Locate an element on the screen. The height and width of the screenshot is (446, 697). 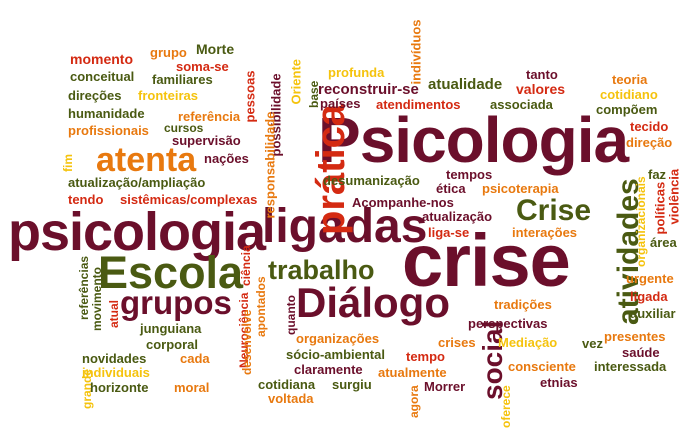
word-liga-se: liga-se is located at coordinates (449, 232).